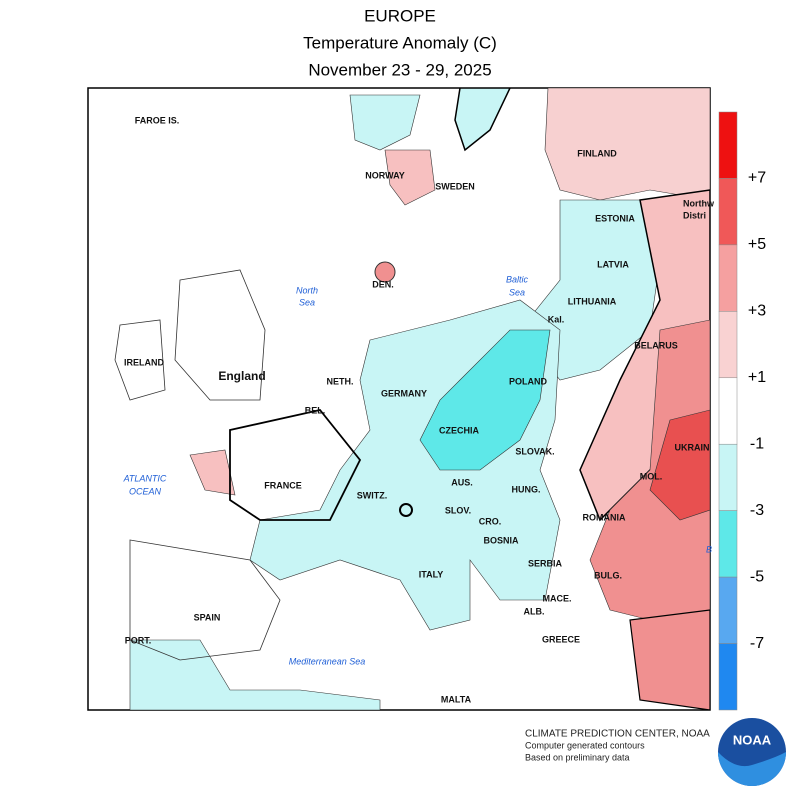 This screenshot has width=800, height=800. I want to click on legend-label: +3, so click(757, 311).